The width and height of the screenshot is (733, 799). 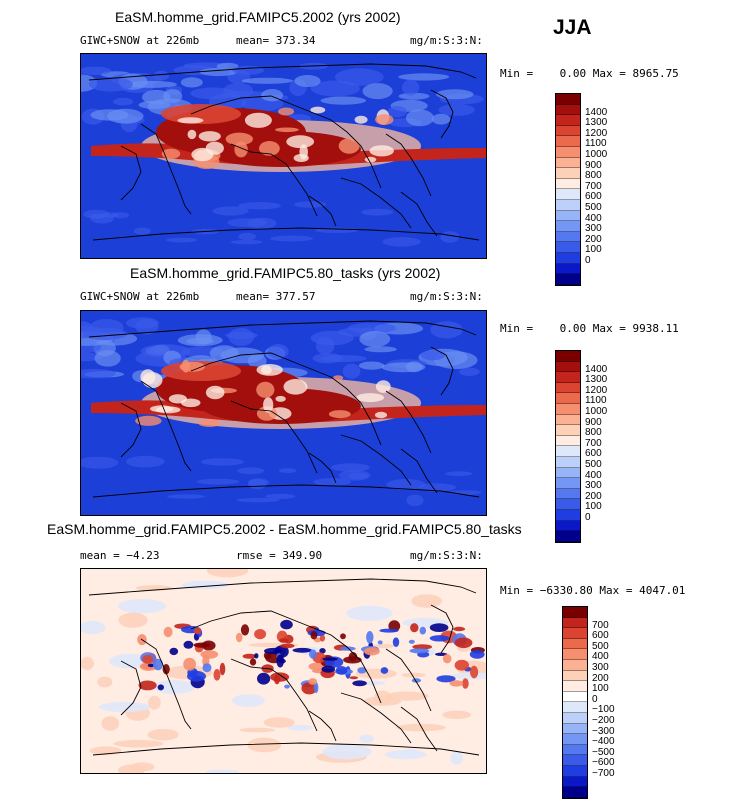 What do you see at coordinates (446, 555) in the screenshot?
I see `panel3-units: mg/m:S:3:N:` at bounding box center [446, 555].